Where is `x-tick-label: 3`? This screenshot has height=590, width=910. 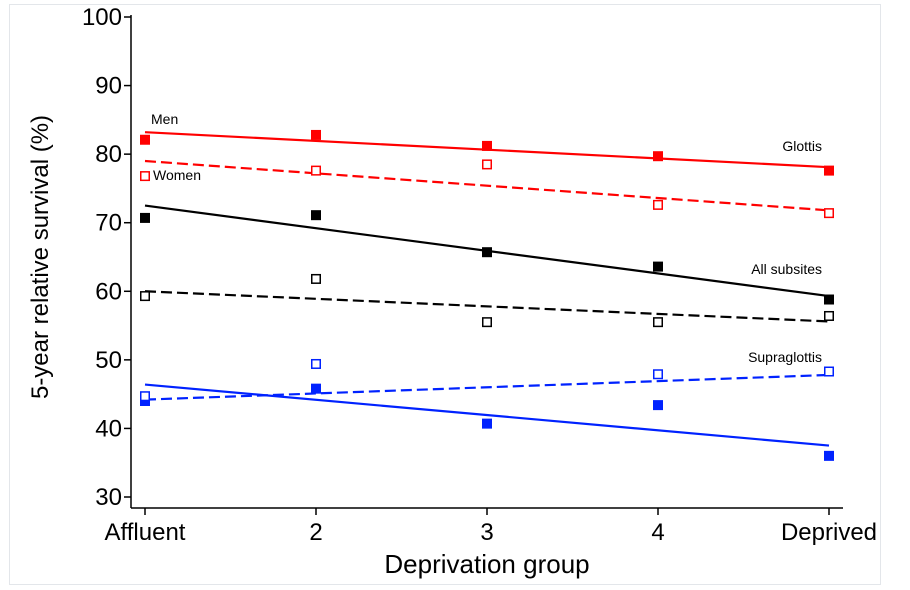 x-tick-label: 3 is located at coordinates (486, 532).